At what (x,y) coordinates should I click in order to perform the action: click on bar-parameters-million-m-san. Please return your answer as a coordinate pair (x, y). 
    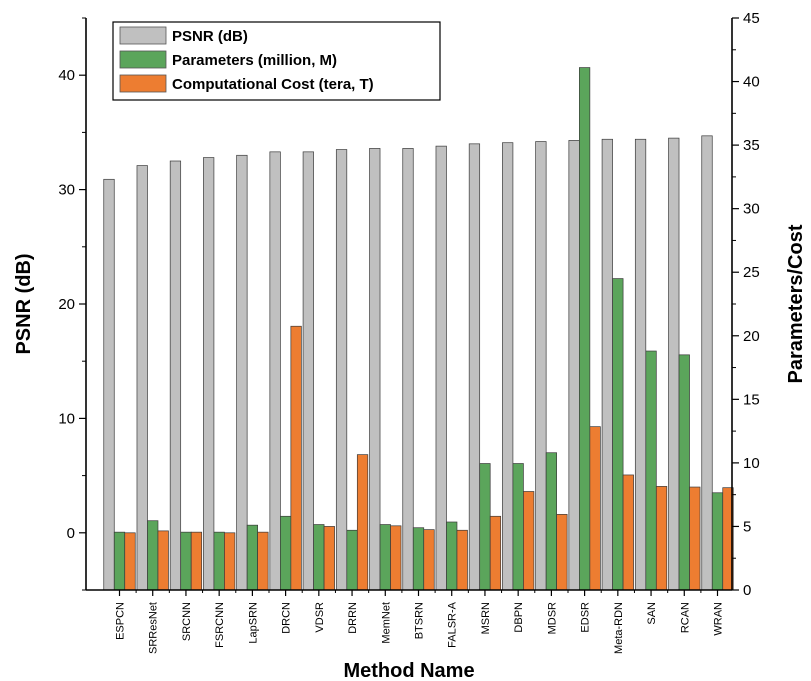
    Looking at the image, I should click on (651, 470).